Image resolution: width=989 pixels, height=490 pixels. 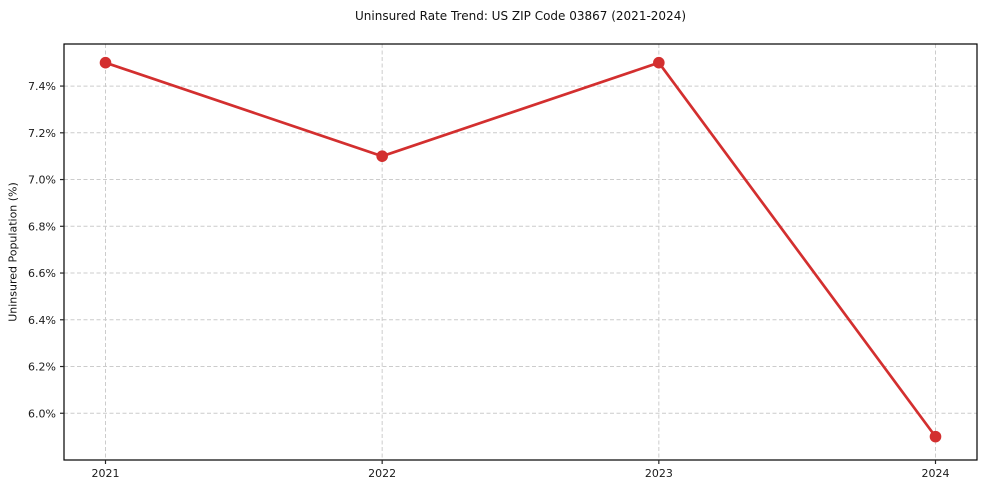 I want to click on x-tick-label: 2023, so click(x=659, y=473).